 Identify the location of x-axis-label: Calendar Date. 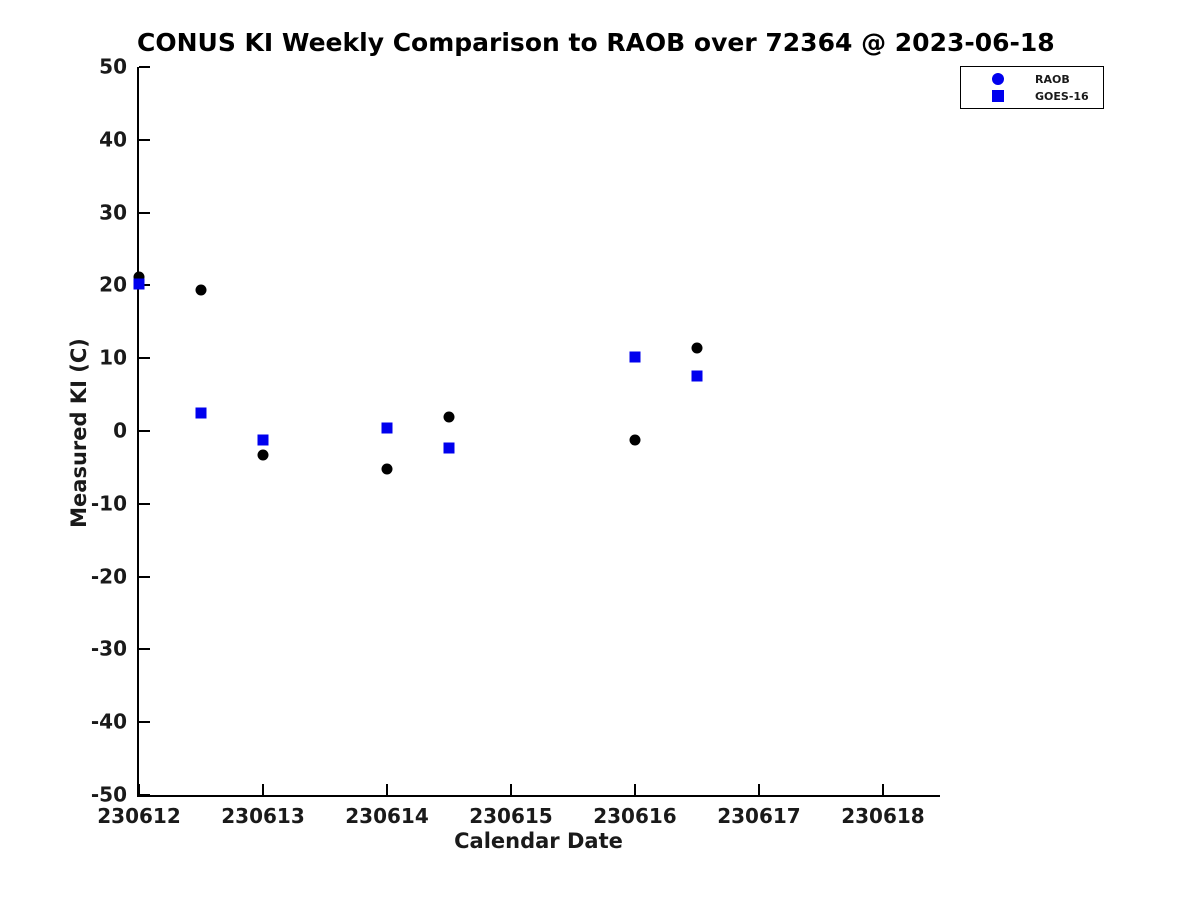
(538, 841).